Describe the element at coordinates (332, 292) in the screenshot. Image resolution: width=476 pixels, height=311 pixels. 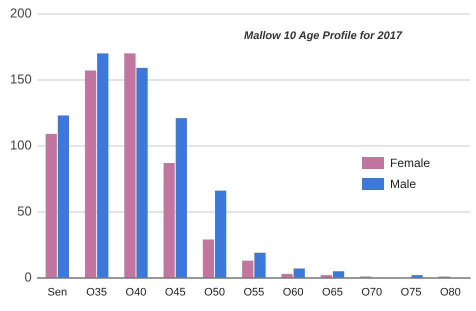
I see `x-tick-label: O65` at that location.